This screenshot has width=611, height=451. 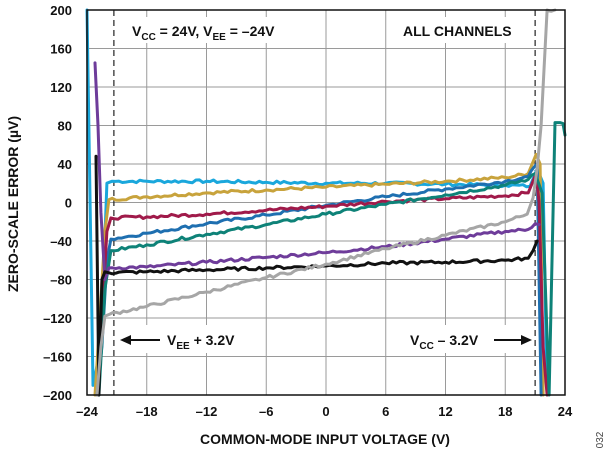 I want to click on y-tick-labels: –200 –160 –120 –80 –40 0 40 80 120 160 200, so click(x=57, y=203).